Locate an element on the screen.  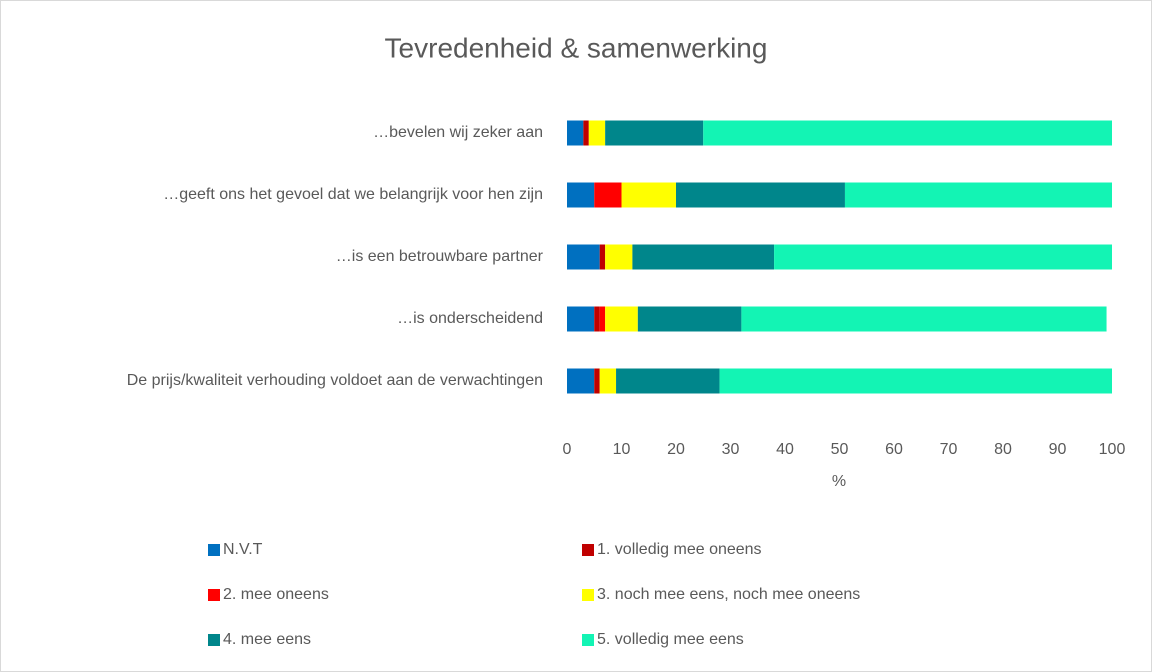
legend-label: 1. volledig mee oneens is located at coordinates (679, 549).